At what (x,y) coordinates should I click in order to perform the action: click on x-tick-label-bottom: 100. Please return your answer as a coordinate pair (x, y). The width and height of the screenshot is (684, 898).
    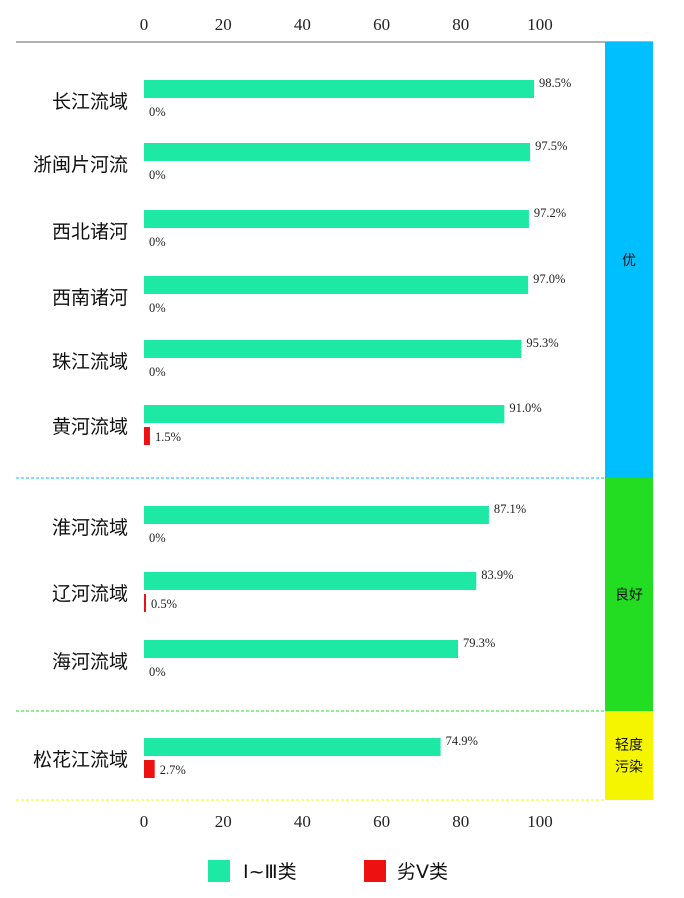
    Looking at the image, I should click on (540, 821).